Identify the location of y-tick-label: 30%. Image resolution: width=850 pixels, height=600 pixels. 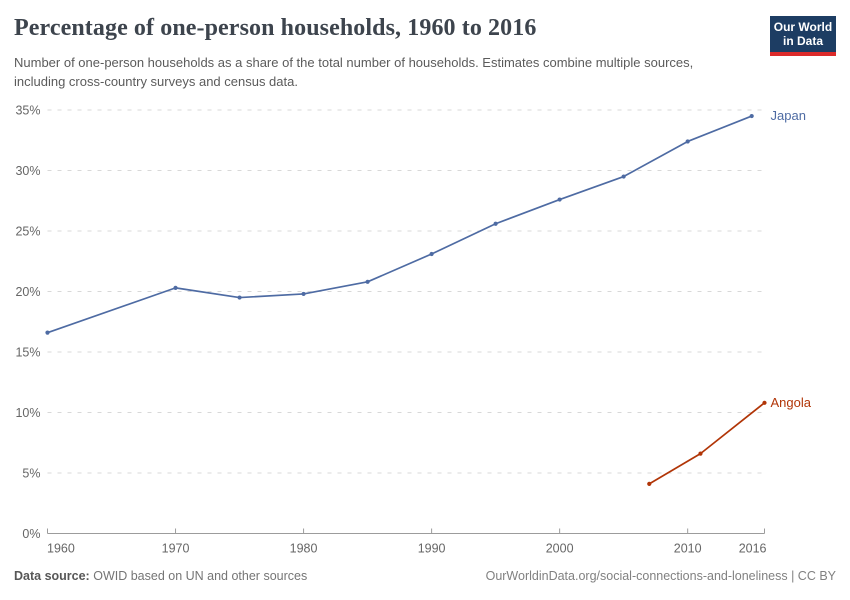
(27, 171).